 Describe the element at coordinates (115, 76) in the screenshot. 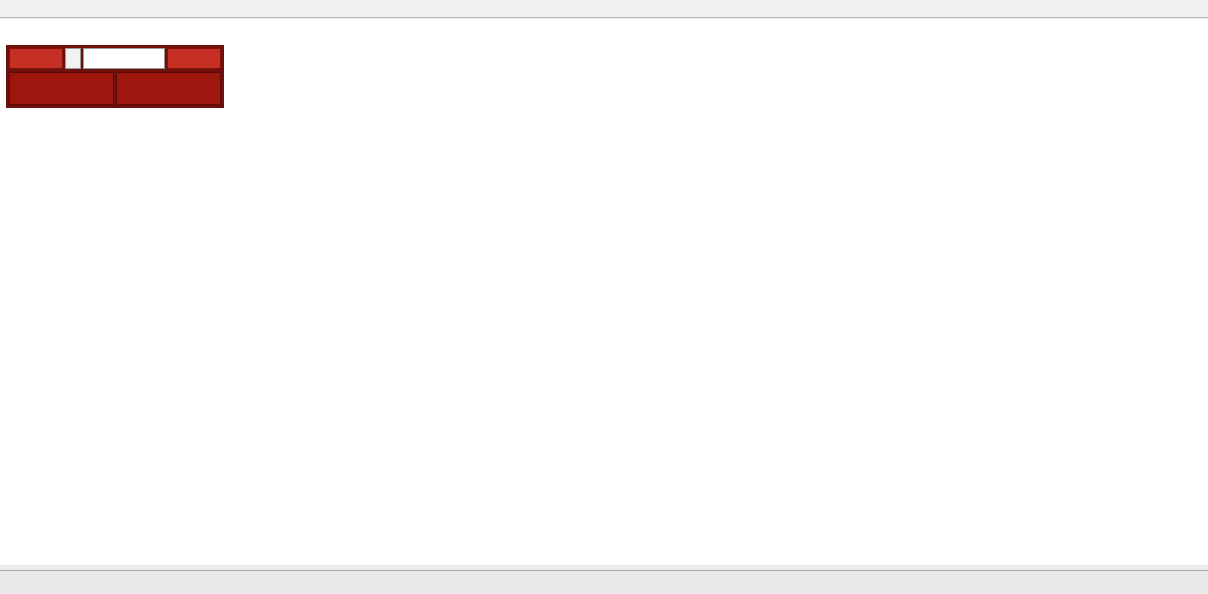

I see `one-click-trade-panel` at that location.